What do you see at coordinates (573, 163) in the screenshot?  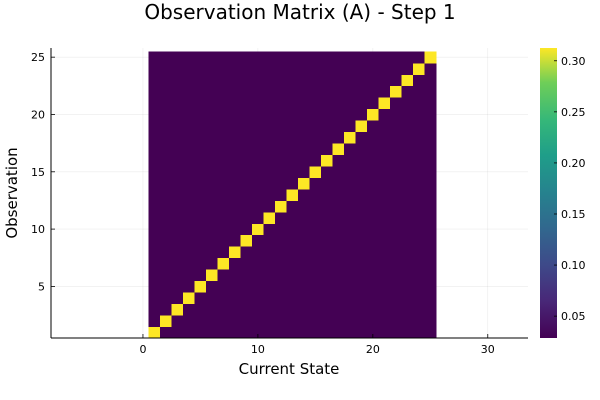 I see `colorbar-tick-label: 0.20` at bounding box center [573, 163].